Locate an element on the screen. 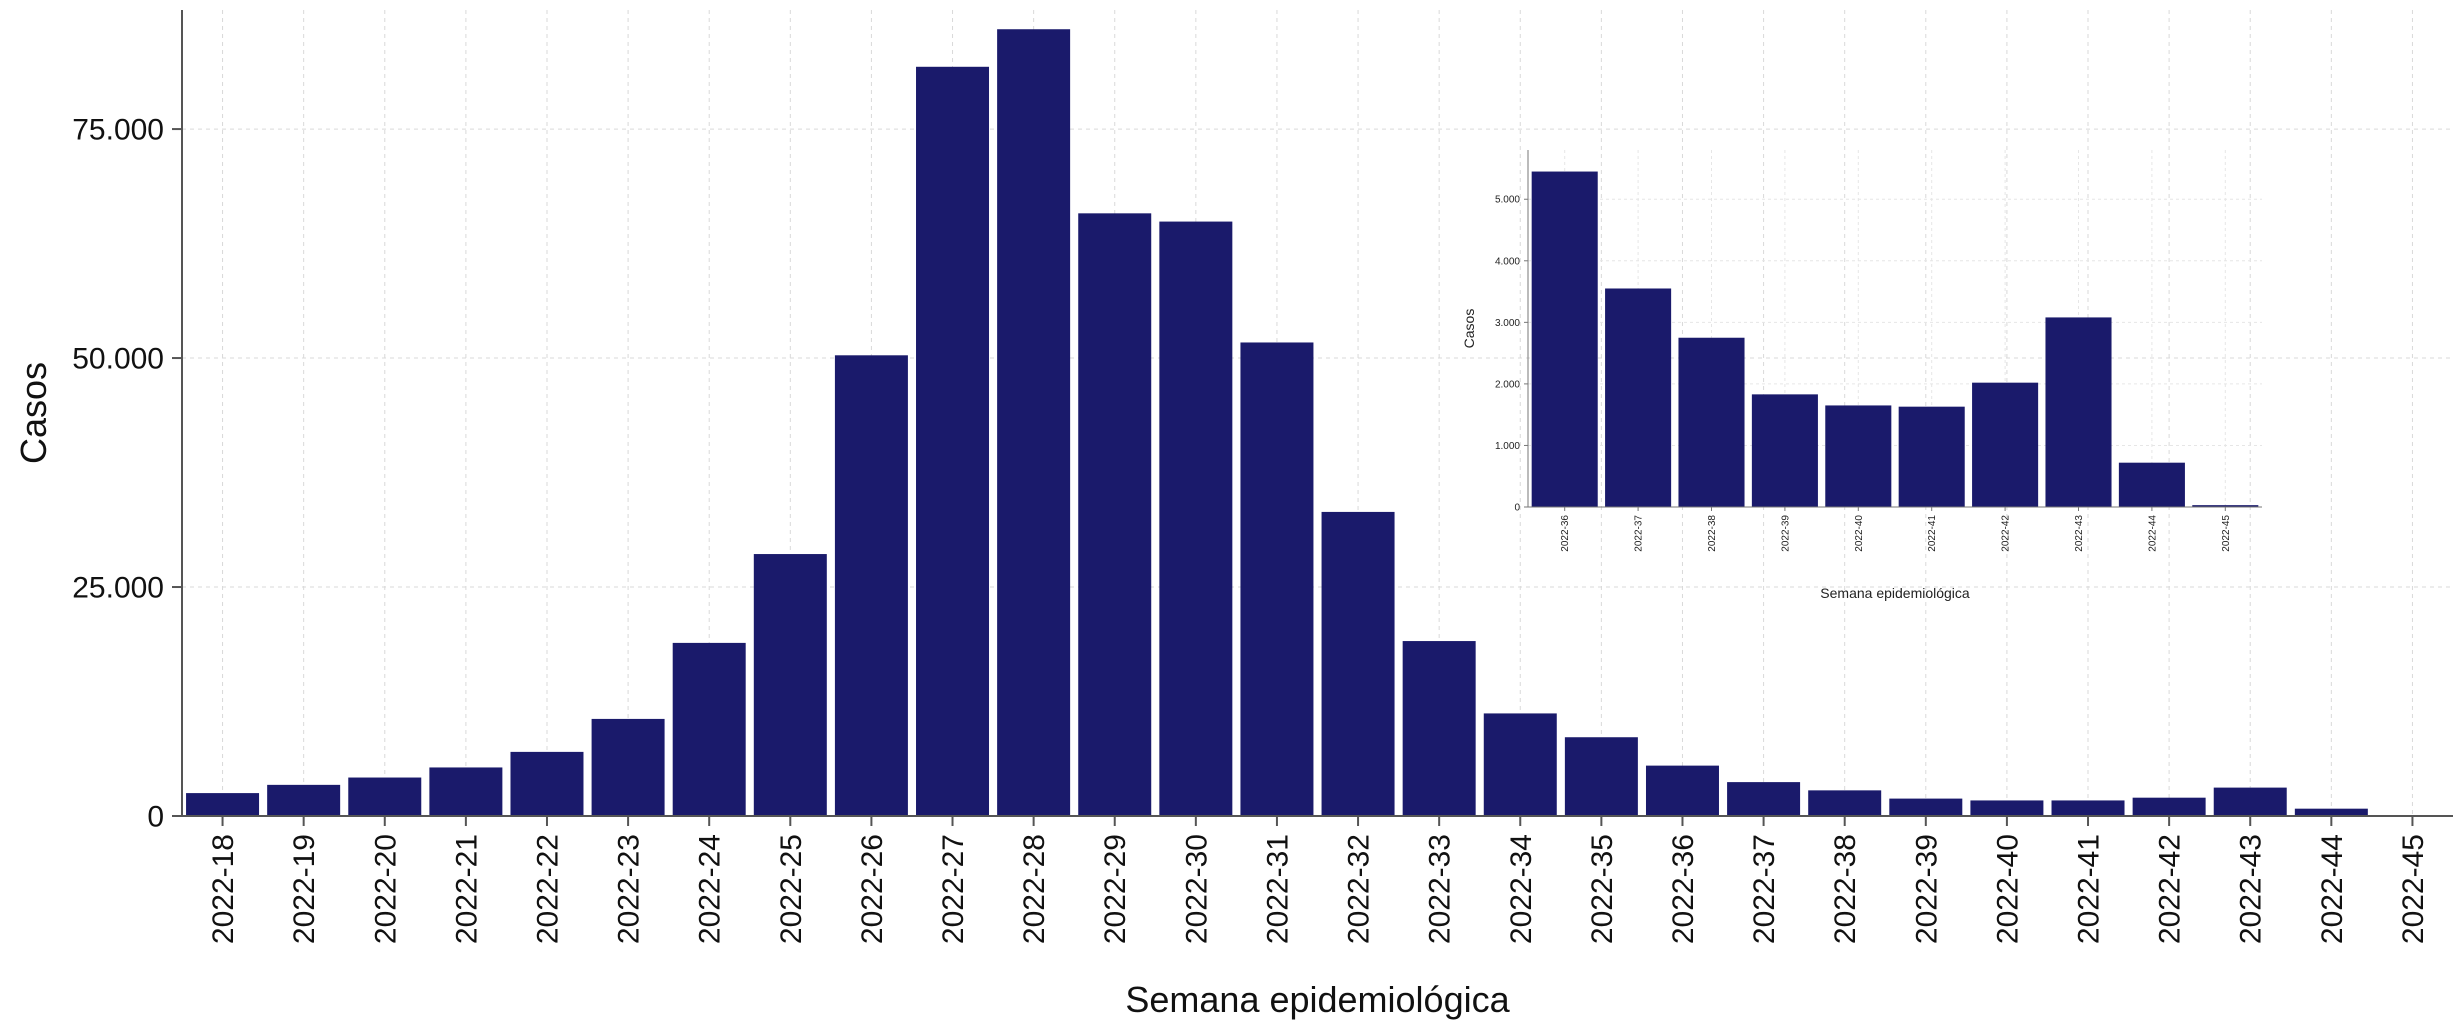 This screenshot has width=2453, height=1033. inset-x-tick-label: 2022-45 is located at coordinates (2226, 533).